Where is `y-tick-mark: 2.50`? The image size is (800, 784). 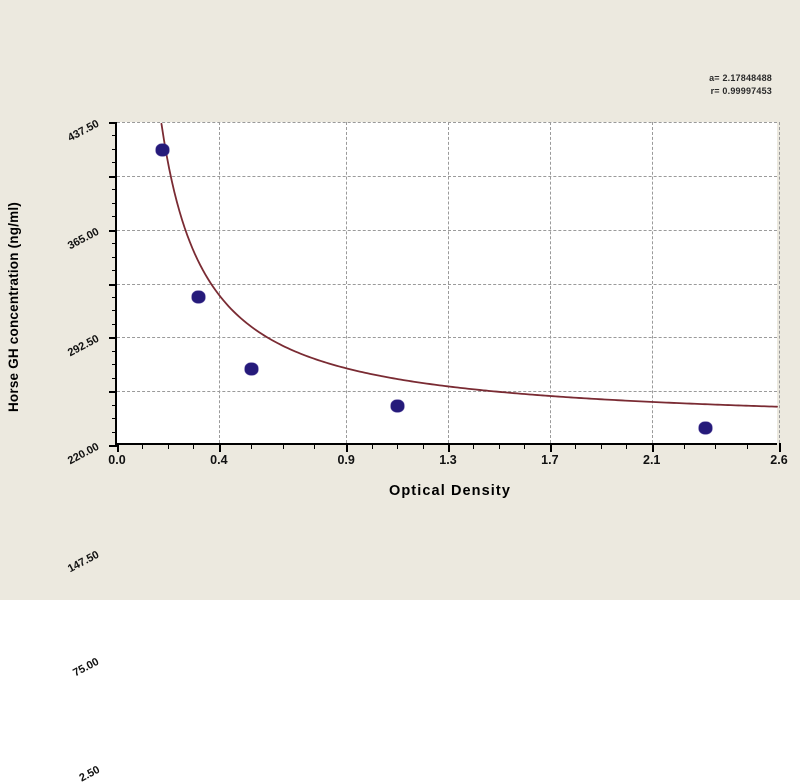
y-tick-mark: 2.50 is located at coordinates (97, 614).